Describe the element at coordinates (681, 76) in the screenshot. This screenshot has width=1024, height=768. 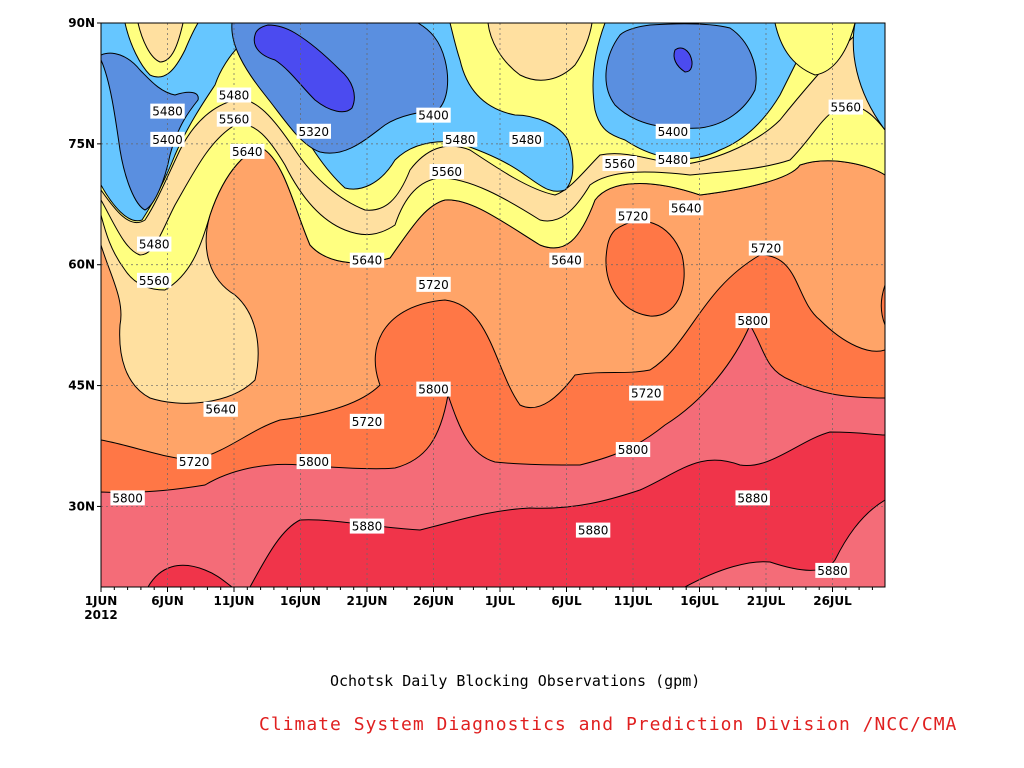
I see `band-5320-5400-right` at that location.